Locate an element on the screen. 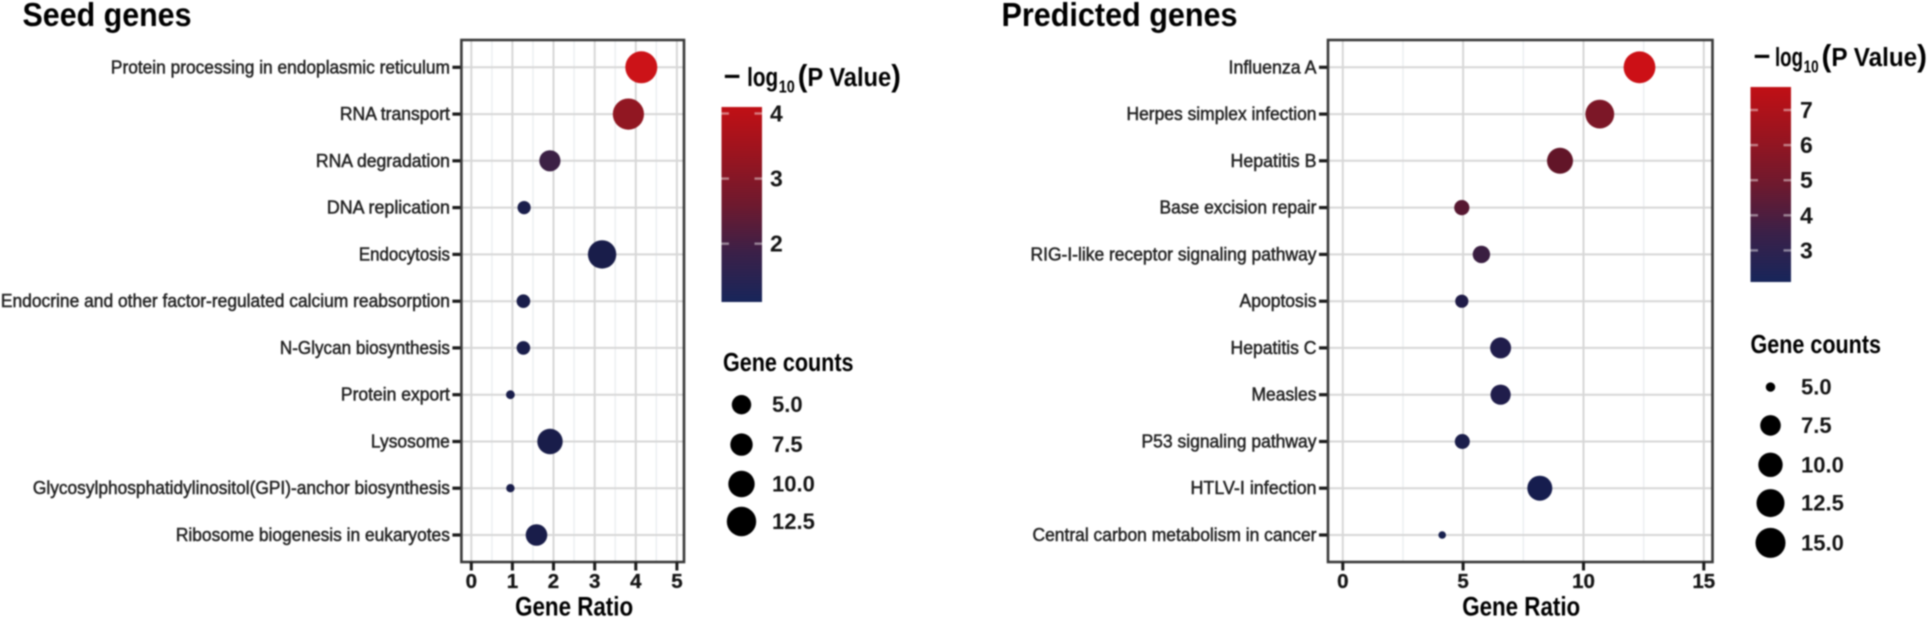  svg-text: RNA transport is located at coordinates (395, 114).